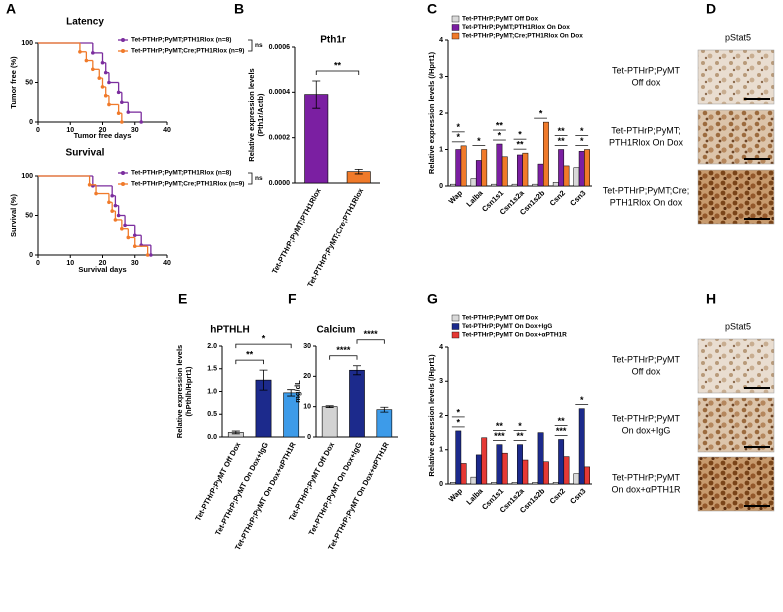 This screenshot has width=783, height=612. What do you see at coordinates (280, 138) in the screenshot?
I see `y-tick-label: 0.0002` at bounding box center [280, 138].